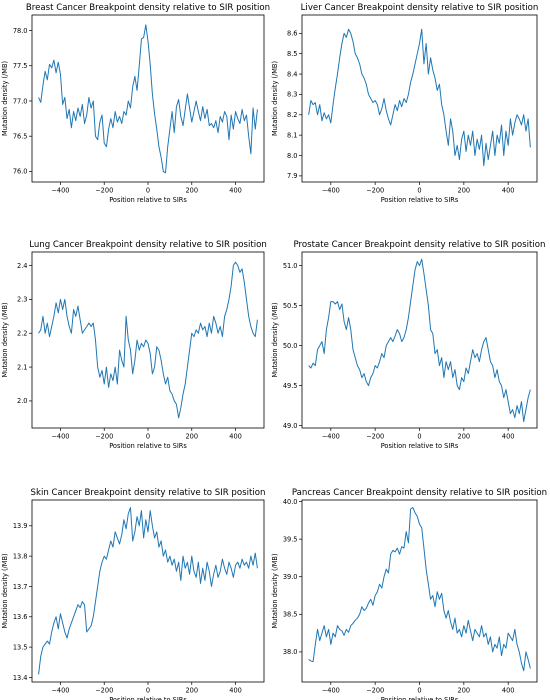 This screenshot has width=550, height=700. I want to click on y-tick-label: 2.0, so click(22, 401).